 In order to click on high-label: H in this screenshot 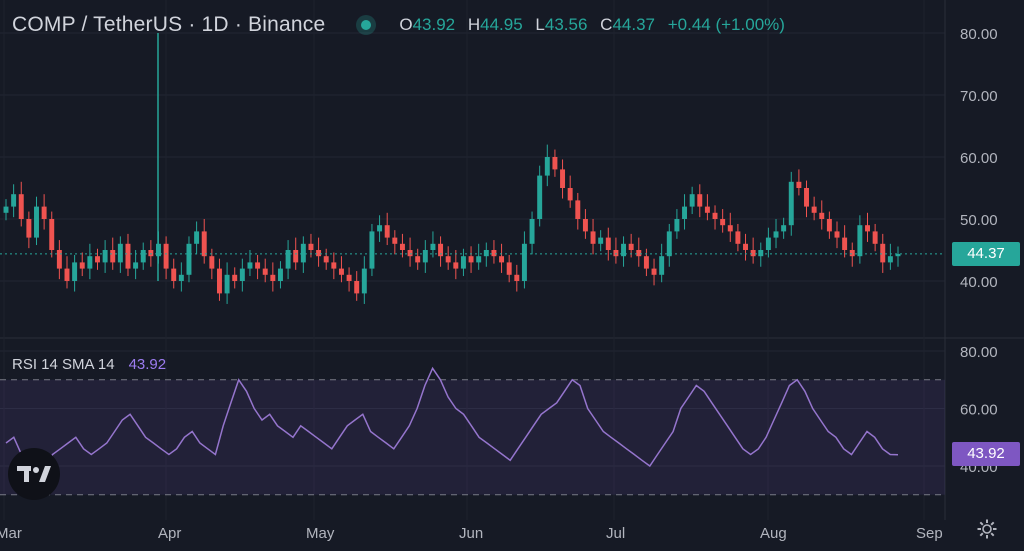, I will do `click(474, 24)`.